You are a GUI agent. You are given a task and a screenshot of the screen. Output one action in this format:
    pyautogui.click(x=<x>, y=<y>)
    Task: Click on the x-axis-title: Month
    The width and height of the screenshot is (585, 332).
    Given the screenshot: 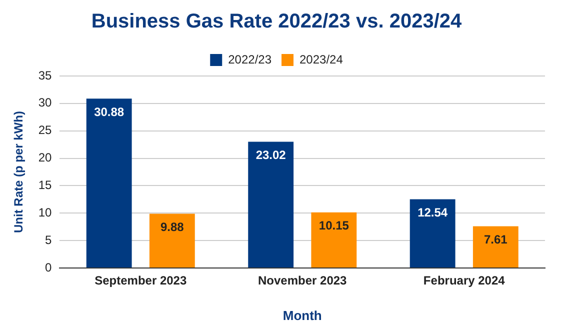 What is the action you would take?
    pyautogui.click(x=302, y=315)
    